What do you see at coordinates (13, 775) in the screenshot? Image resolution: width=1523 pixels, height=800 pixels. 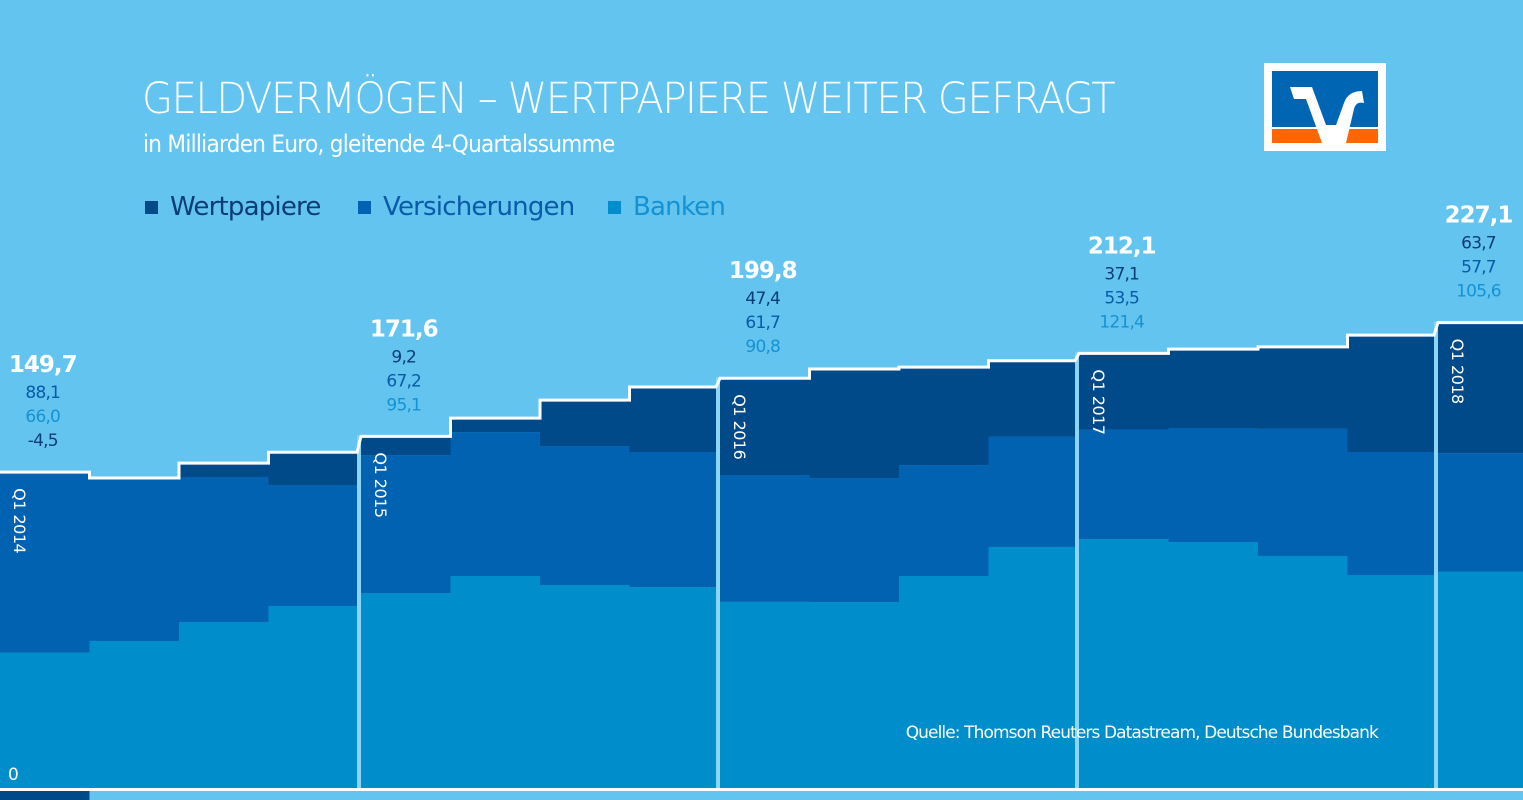 I see `zero-tick-label: 0` at bounding box center [13, 775].